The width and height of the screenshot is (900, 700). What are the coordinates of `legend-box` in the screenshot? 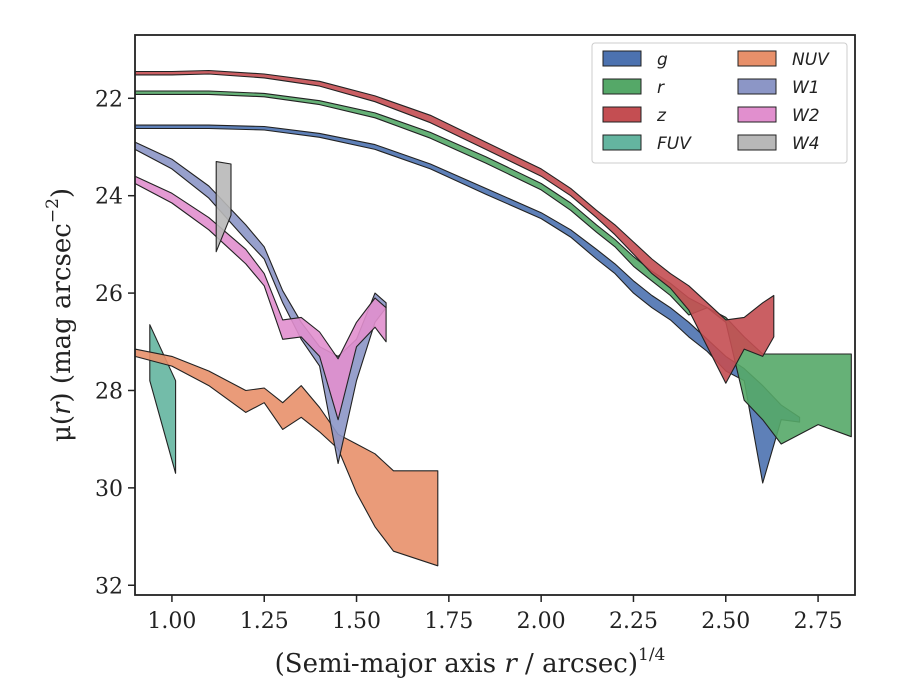 It's located at (719, 103).